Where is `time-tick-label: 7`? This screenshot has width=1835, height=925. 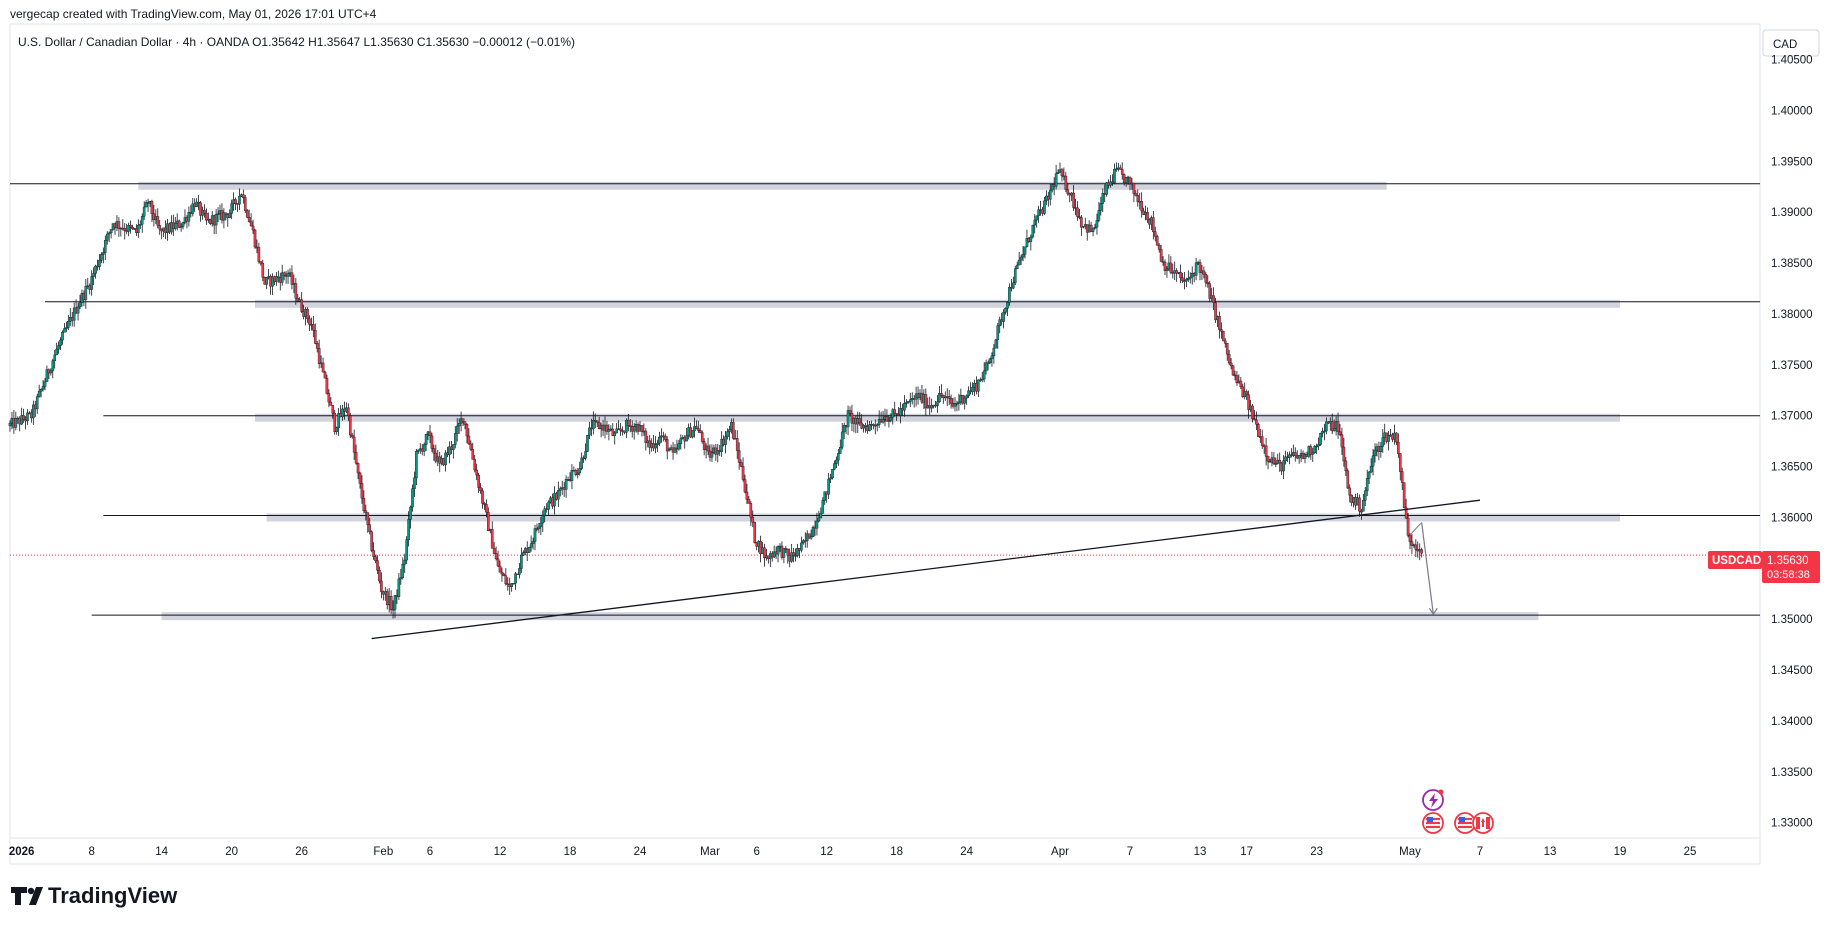 time-tick-label: 7 is located at coordinates (1480, 852).